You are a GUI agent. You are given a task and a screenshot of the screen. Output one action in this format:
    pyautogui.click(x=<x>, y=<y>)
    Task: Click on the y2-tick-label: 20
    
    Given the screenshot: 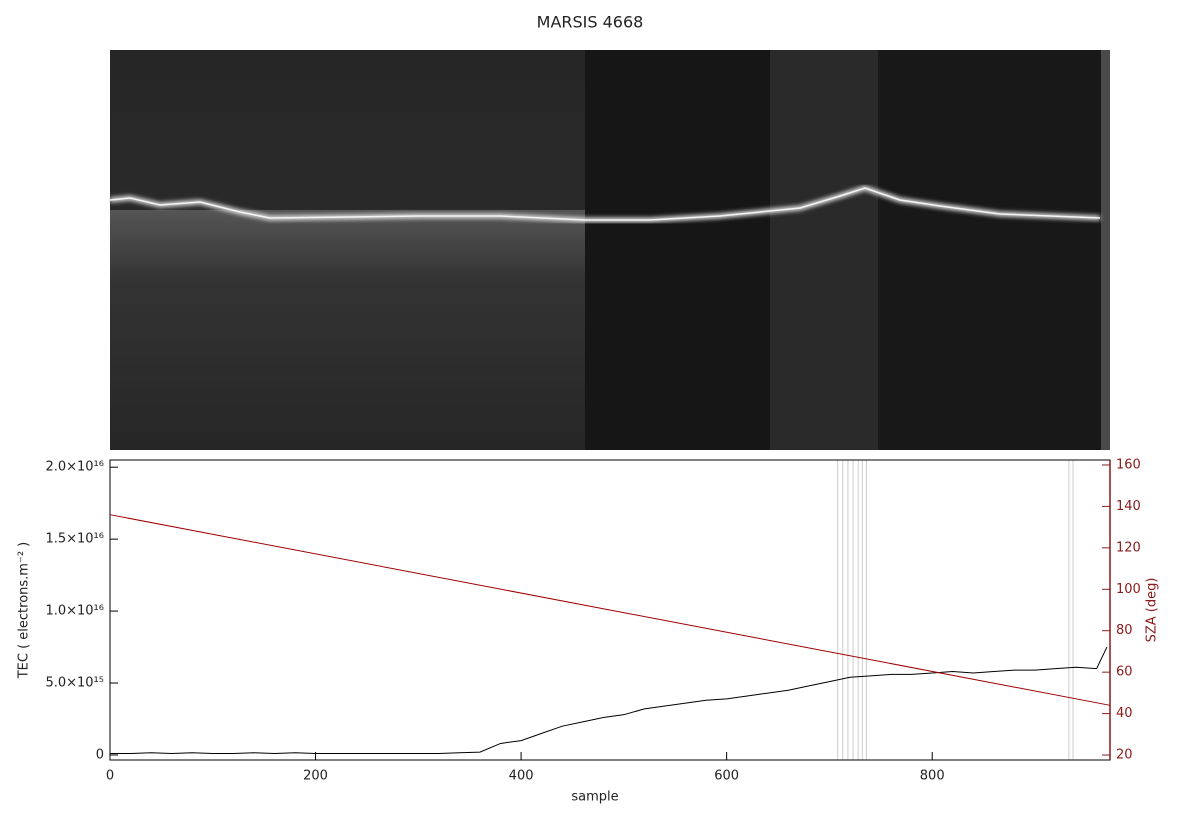 What is the action you would take?
    pyautogui.click(x=1124, y=755)
    